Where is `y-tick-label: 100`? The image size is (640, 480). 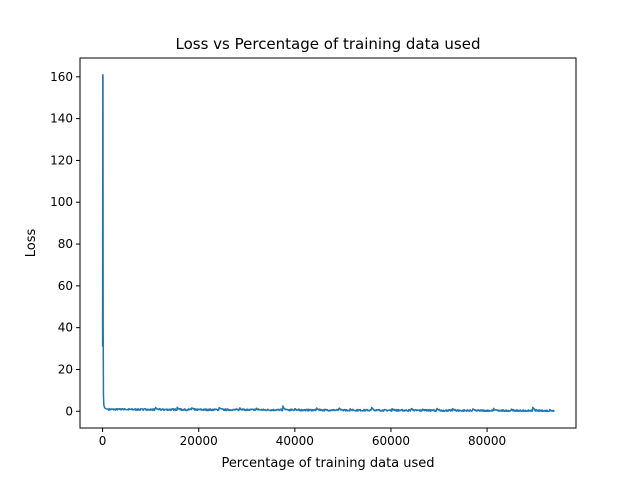 y-tick-label: 100 is located at coordinates (61, 202).